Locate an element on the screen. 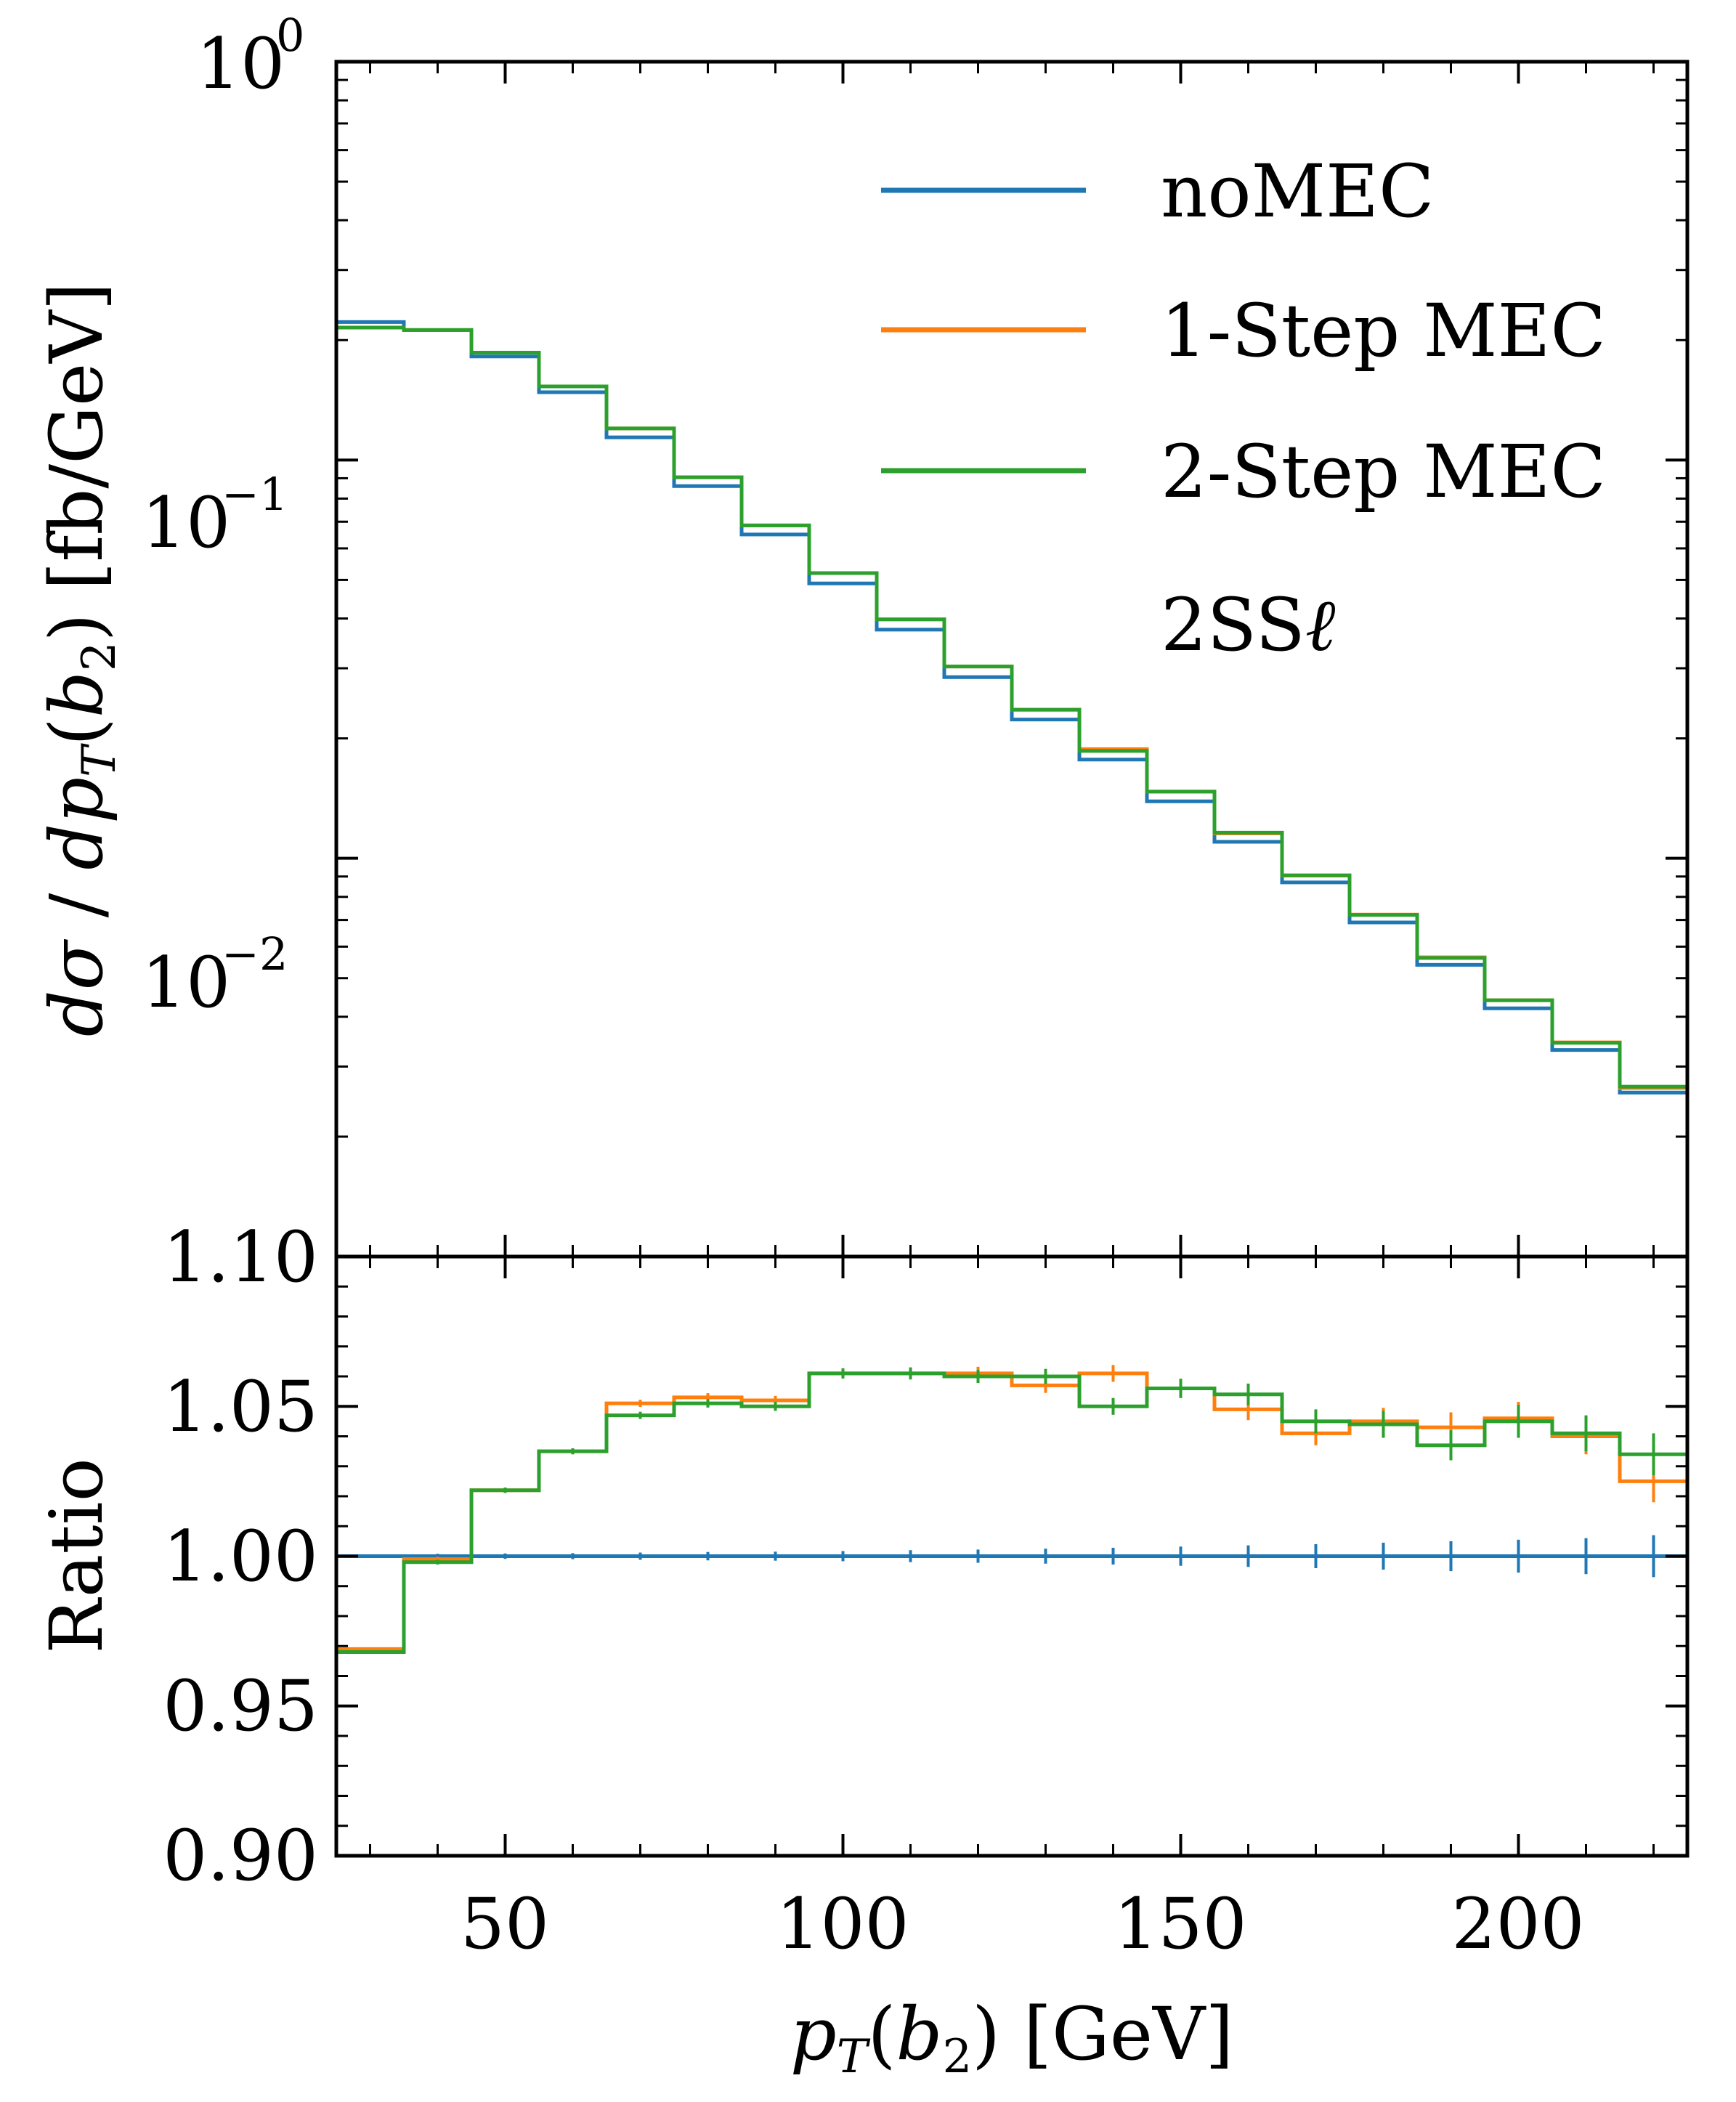 The width and height of the screenshot is (1736, 2102). legend-annotation: 2SSℓ is located at coordinates (1248, 625).